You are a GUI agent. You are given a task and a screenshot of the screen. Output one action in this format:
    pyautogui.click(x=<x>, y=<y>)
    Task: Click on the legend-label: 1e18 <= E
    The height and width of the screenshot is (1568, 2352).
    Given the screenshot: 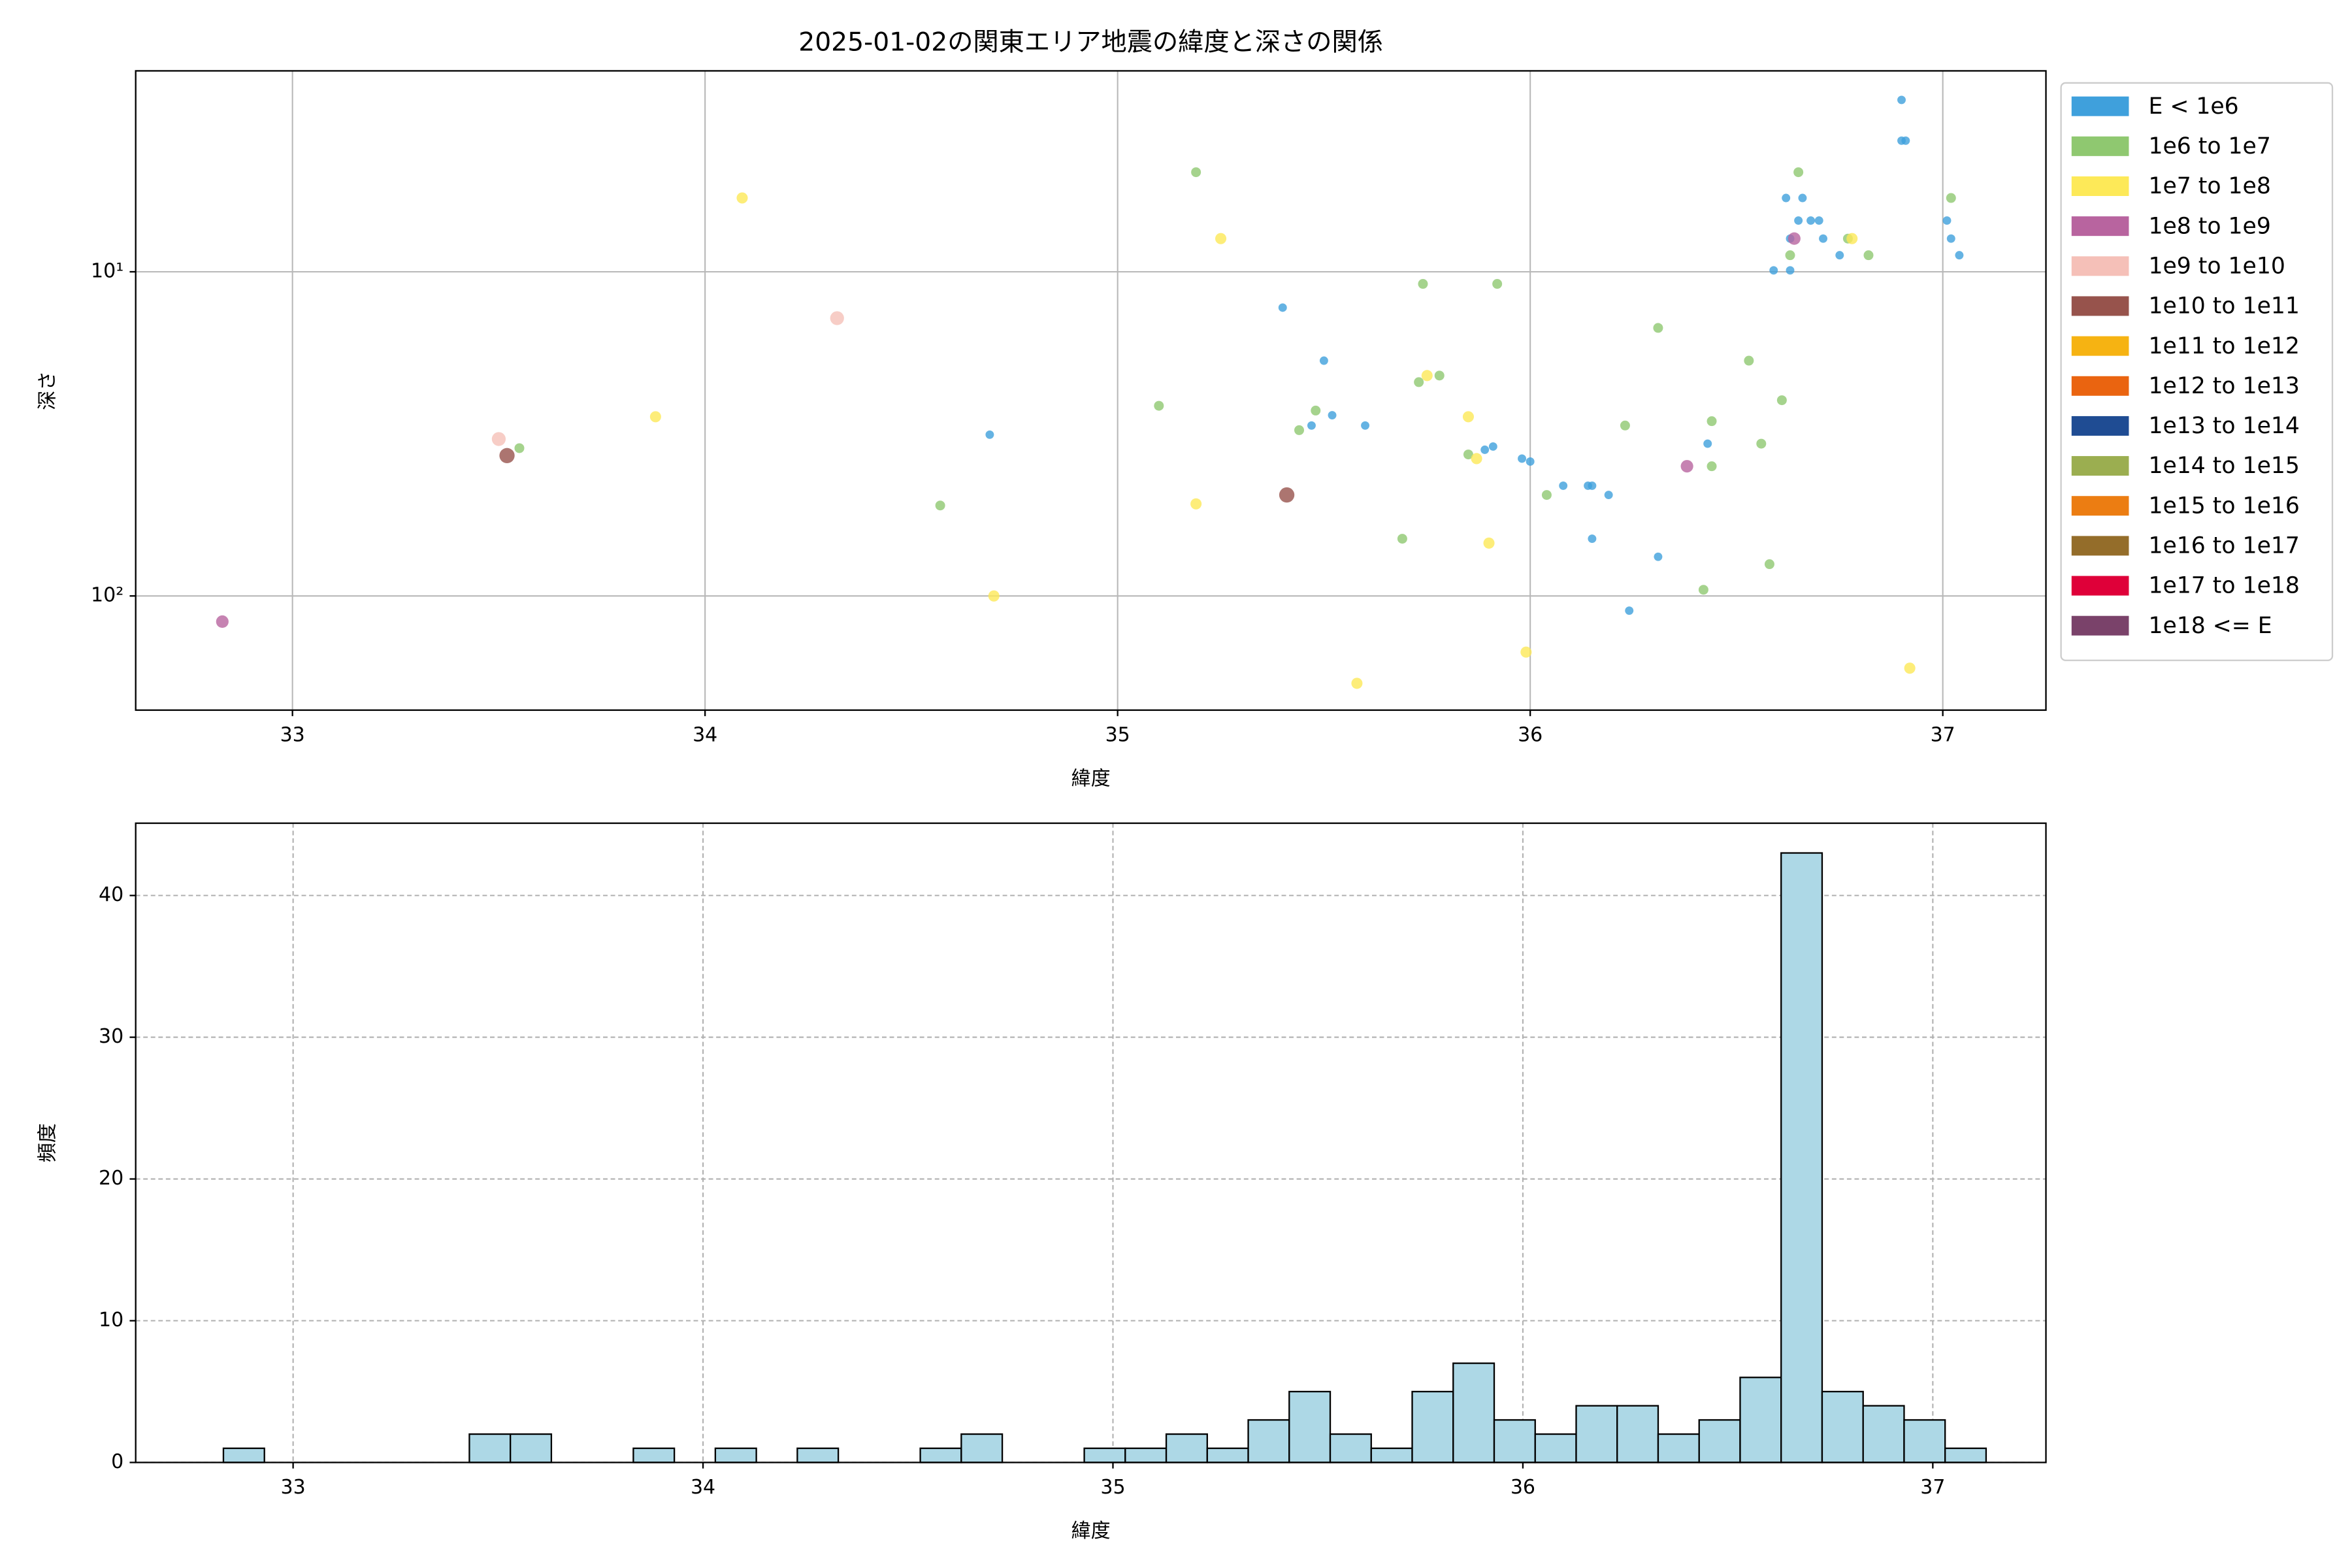 What is the action you would take?
    pyautogui.click(x=2210, y=626)
    